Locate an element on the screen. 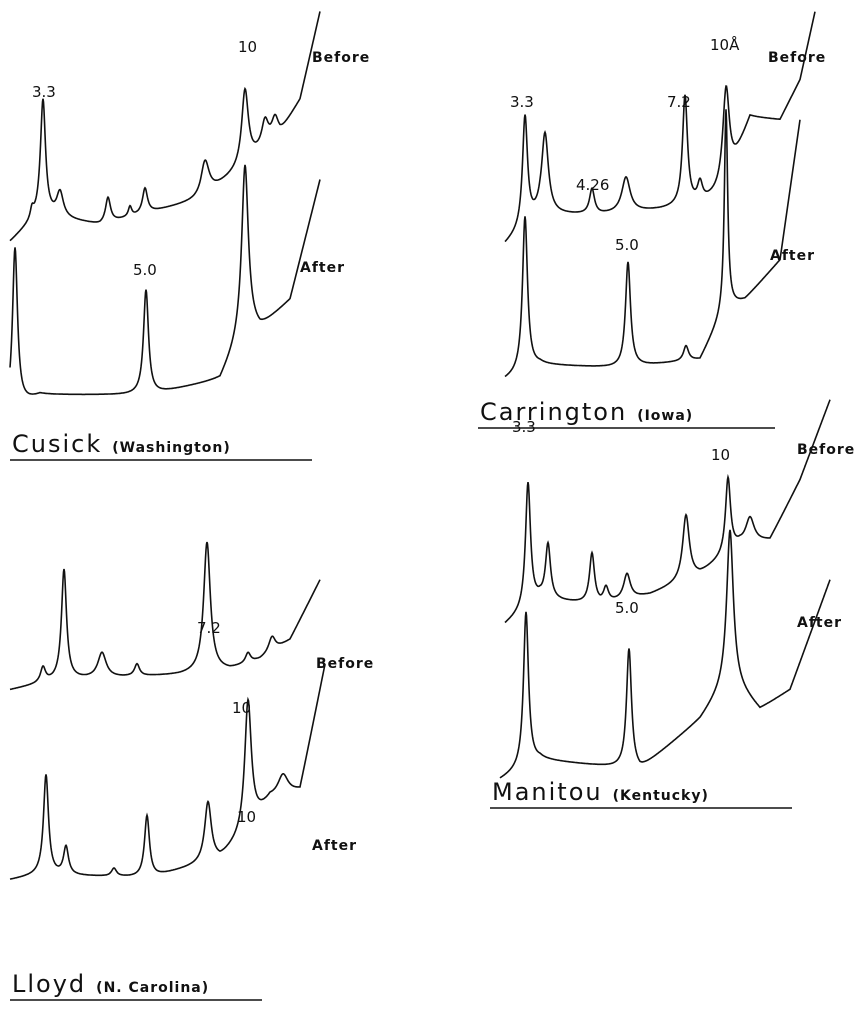 This screenshot has height=1022, width=860. name: Manitou is located at coordinates (547, 792).